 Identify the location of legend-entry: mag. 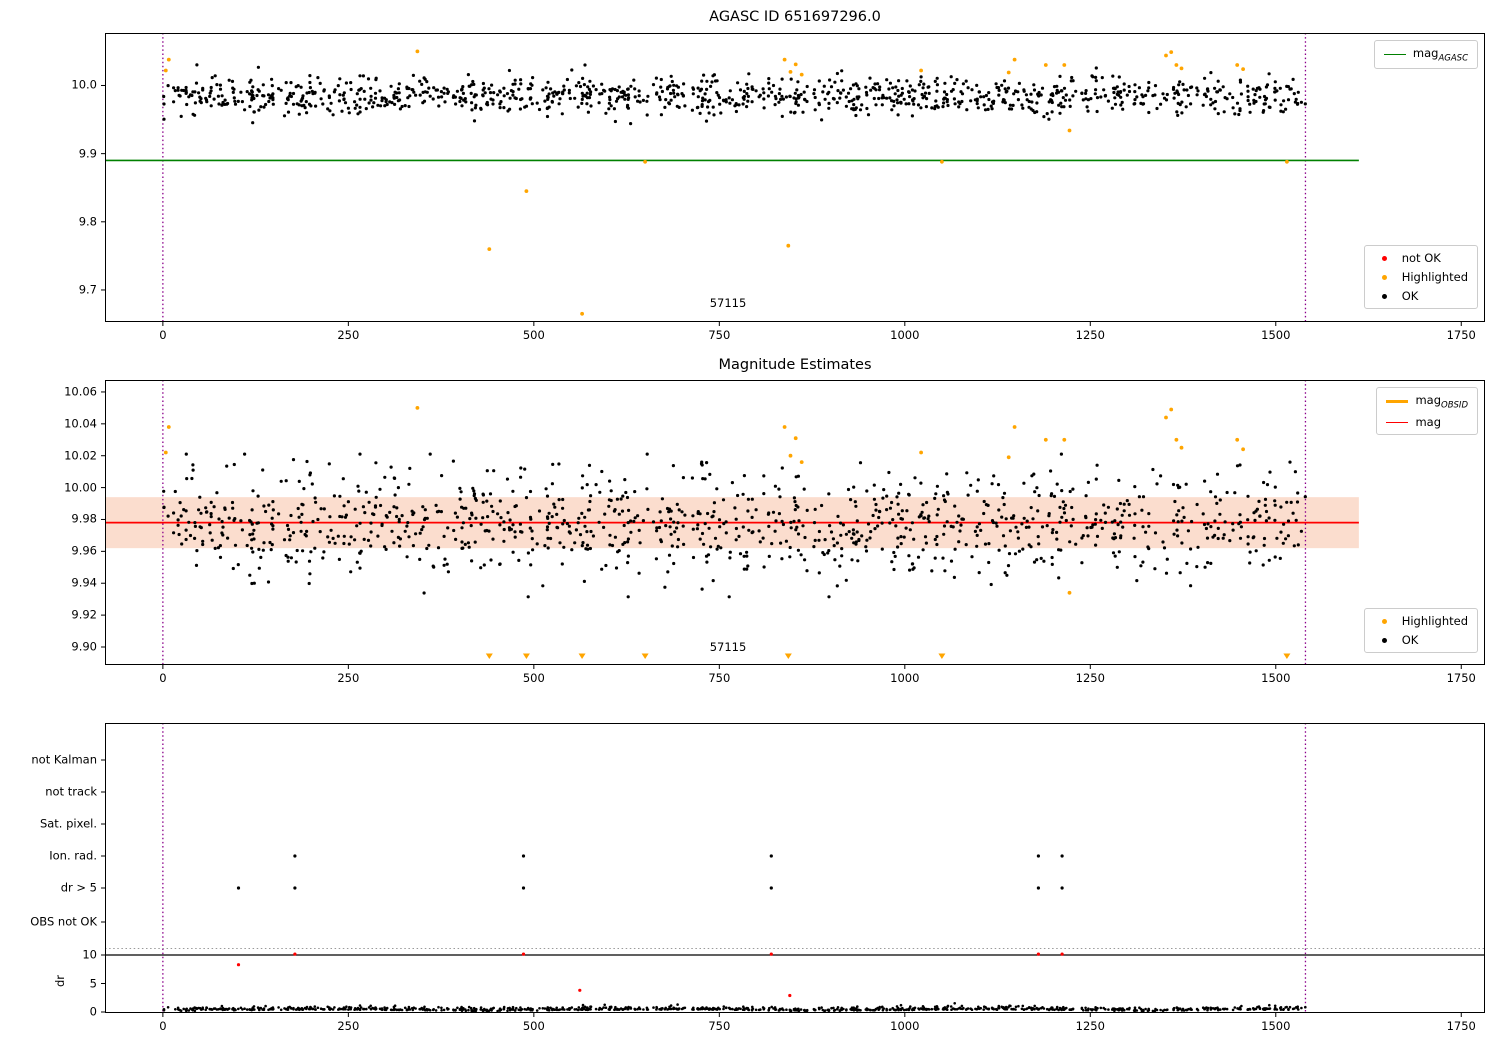
(1427, 422).